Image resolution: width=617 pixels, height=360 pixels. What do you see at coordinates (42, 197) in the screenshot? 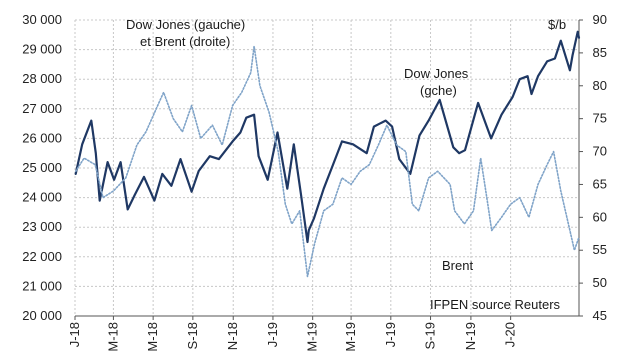
I see `left-axis-tick-label: 24 000` at bounding box center [42, 197].